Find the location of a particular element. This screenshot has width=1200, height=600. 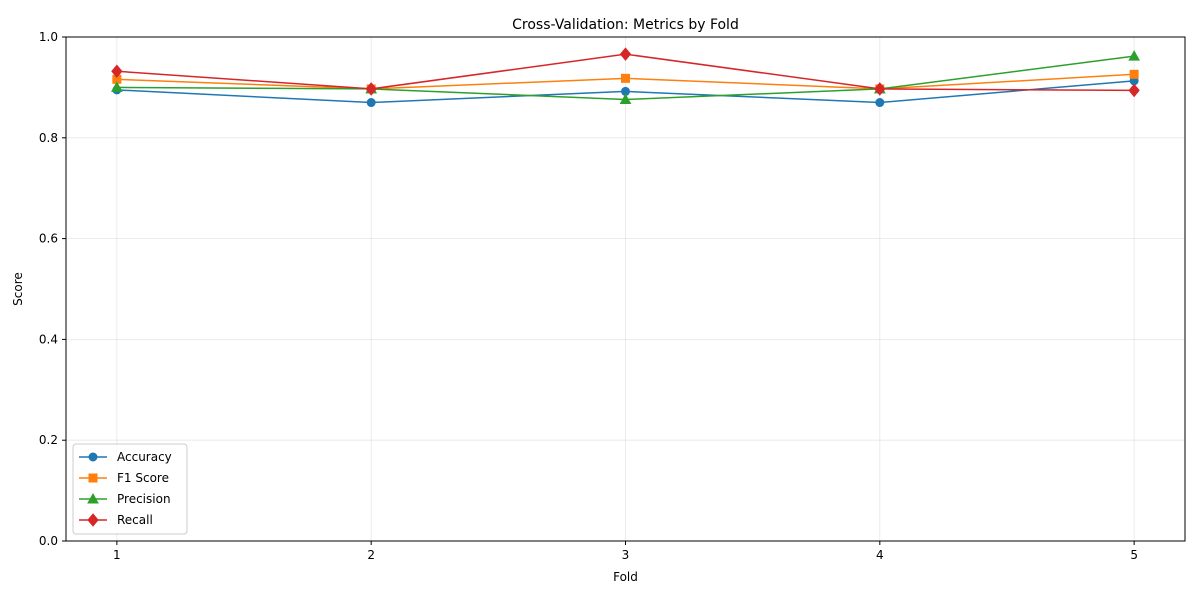

series-lines is located at coordinates (625, 77).